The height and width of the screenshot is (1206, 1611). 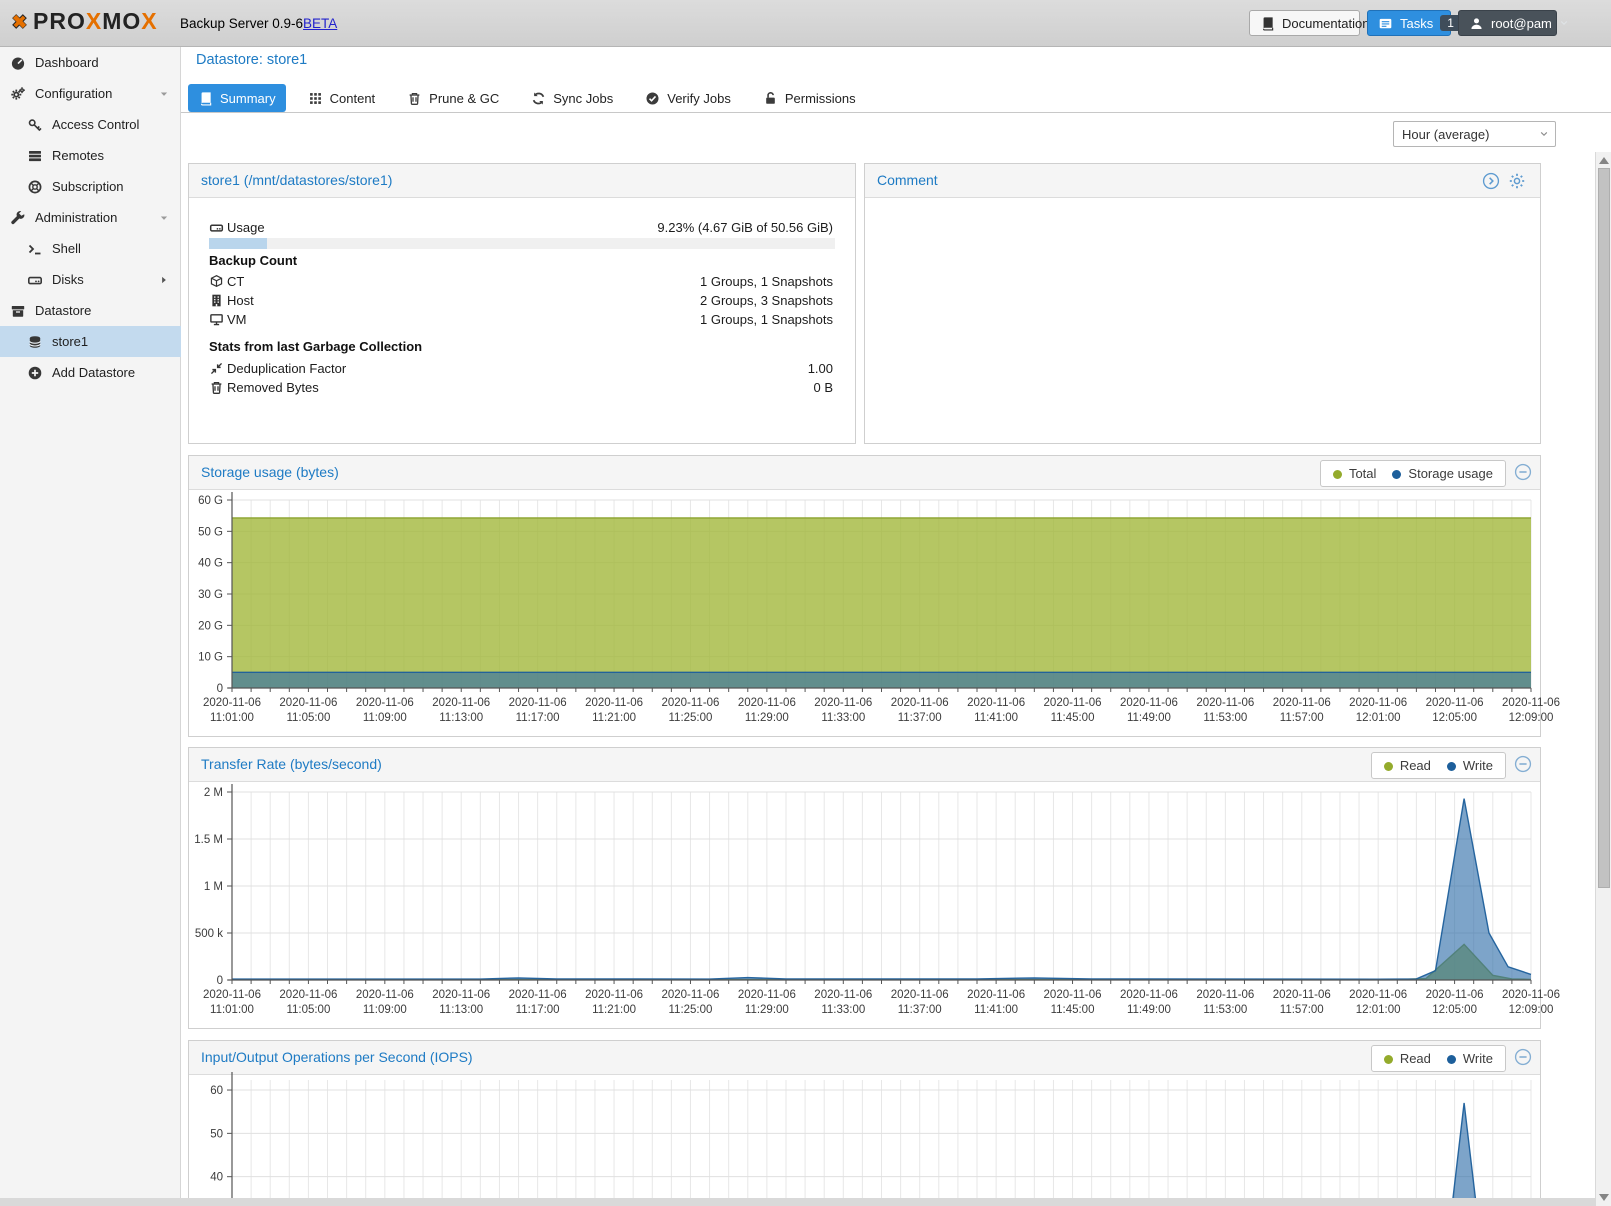 I want to click on legend: Read Write, so click(x=1438, y=1058).